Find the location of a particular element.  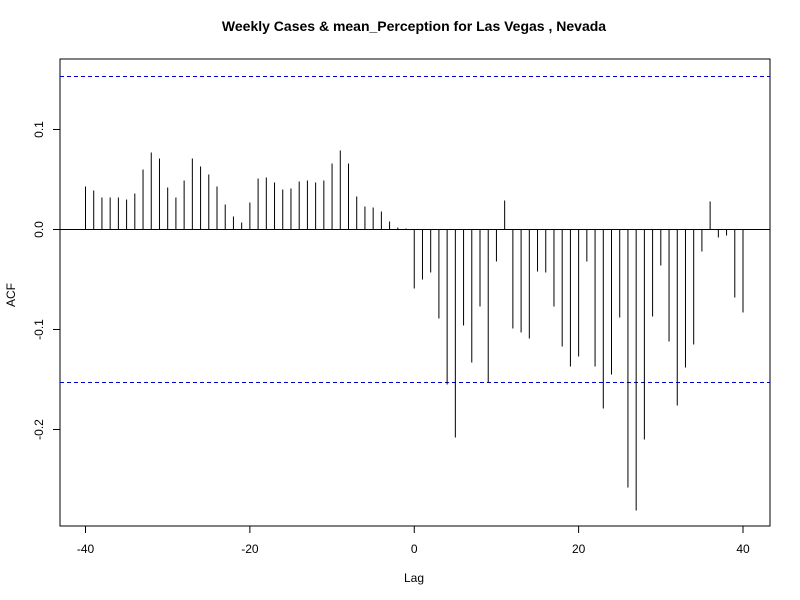

x-tick-label: -40 is located at coordinates (86, 549).